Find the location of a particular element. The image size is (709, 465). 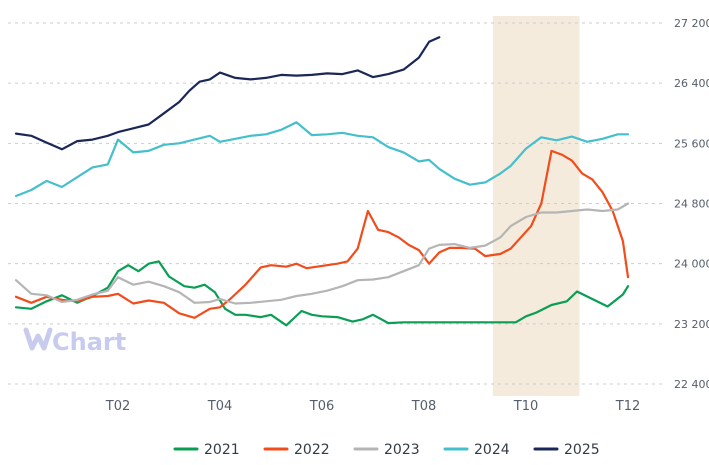

legend-item-2025: 2025 is located at coordinates (566, 450).